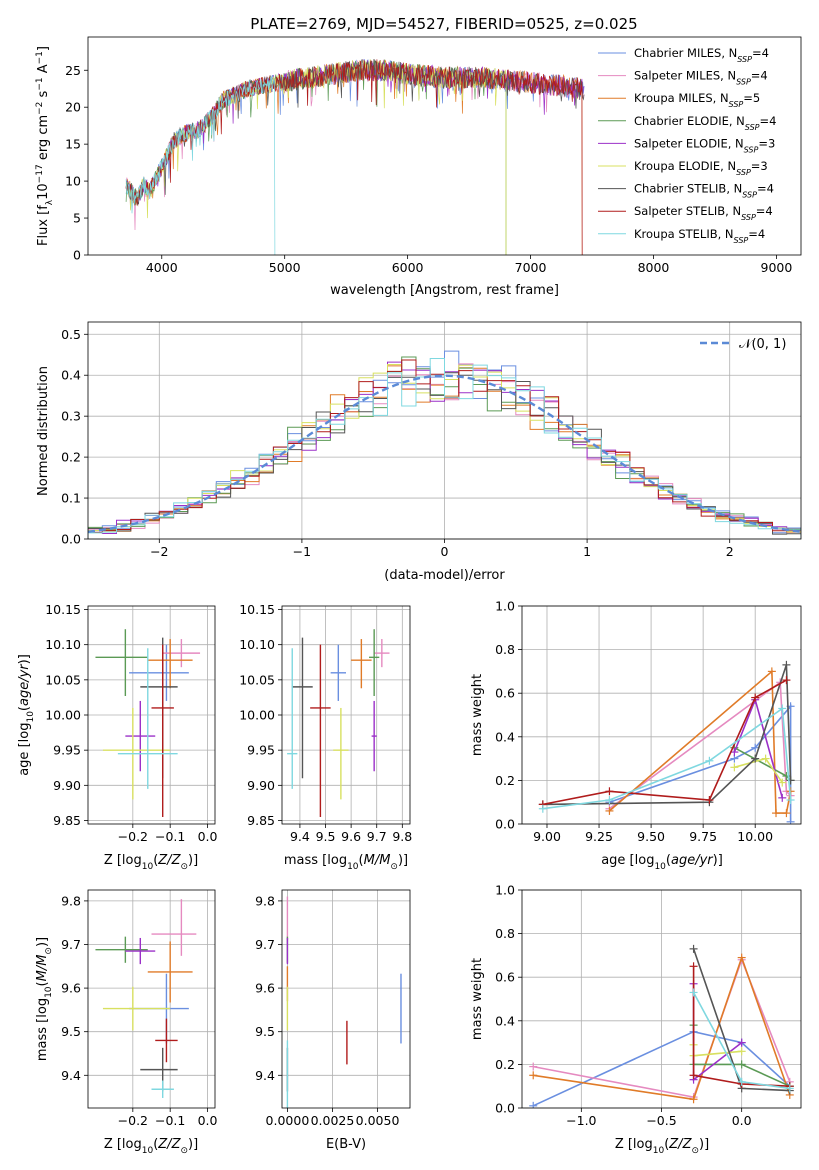  Describe the element at coordinates (73, 181) in the screenshot. I see `y-tick-label: 10` at that location.